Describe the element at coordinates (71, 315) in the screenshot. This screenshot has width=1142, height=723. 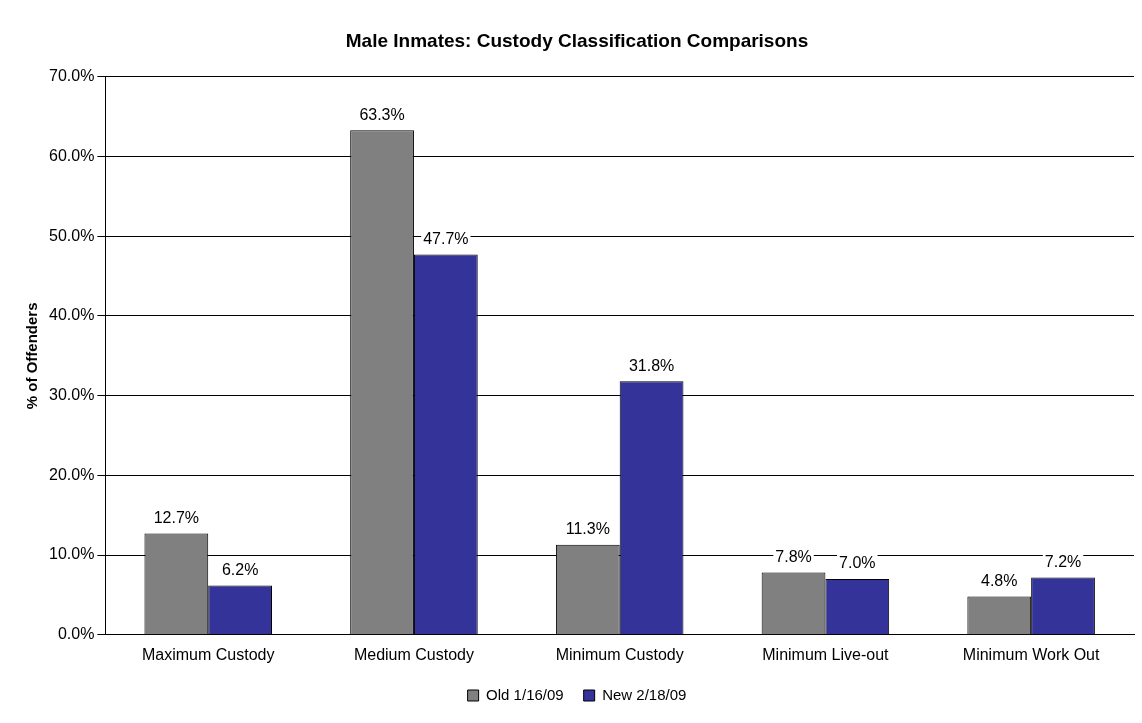
I see `y-tick-label: 40.0%` at that location.